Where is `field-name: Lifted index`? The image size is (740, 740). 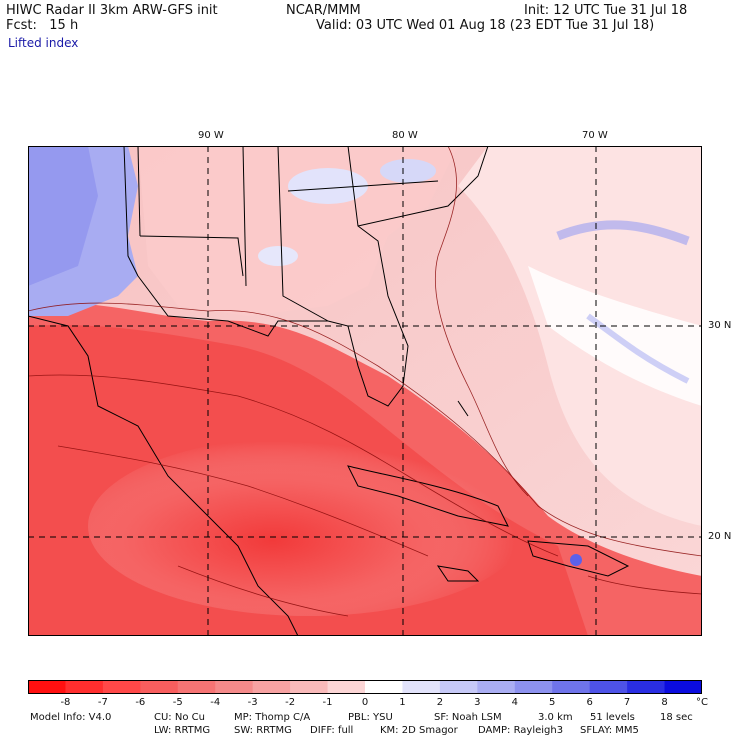 field-name: Lifted index is located at coordinates (43, 43).